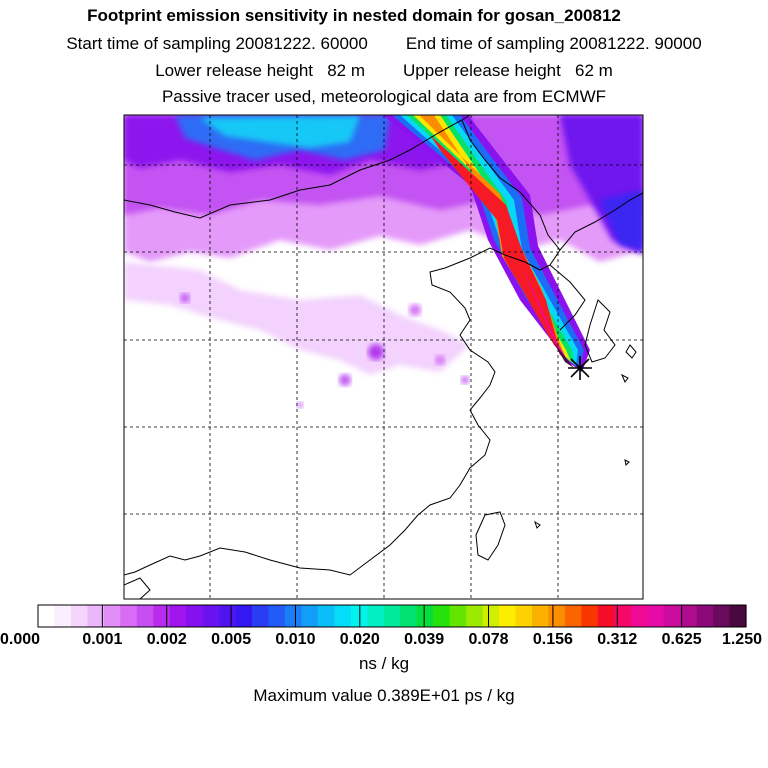  Describe the element at coordinates (489, 639) in the screenshot. I see `colorbar-tick-label: 0.078` at that location.